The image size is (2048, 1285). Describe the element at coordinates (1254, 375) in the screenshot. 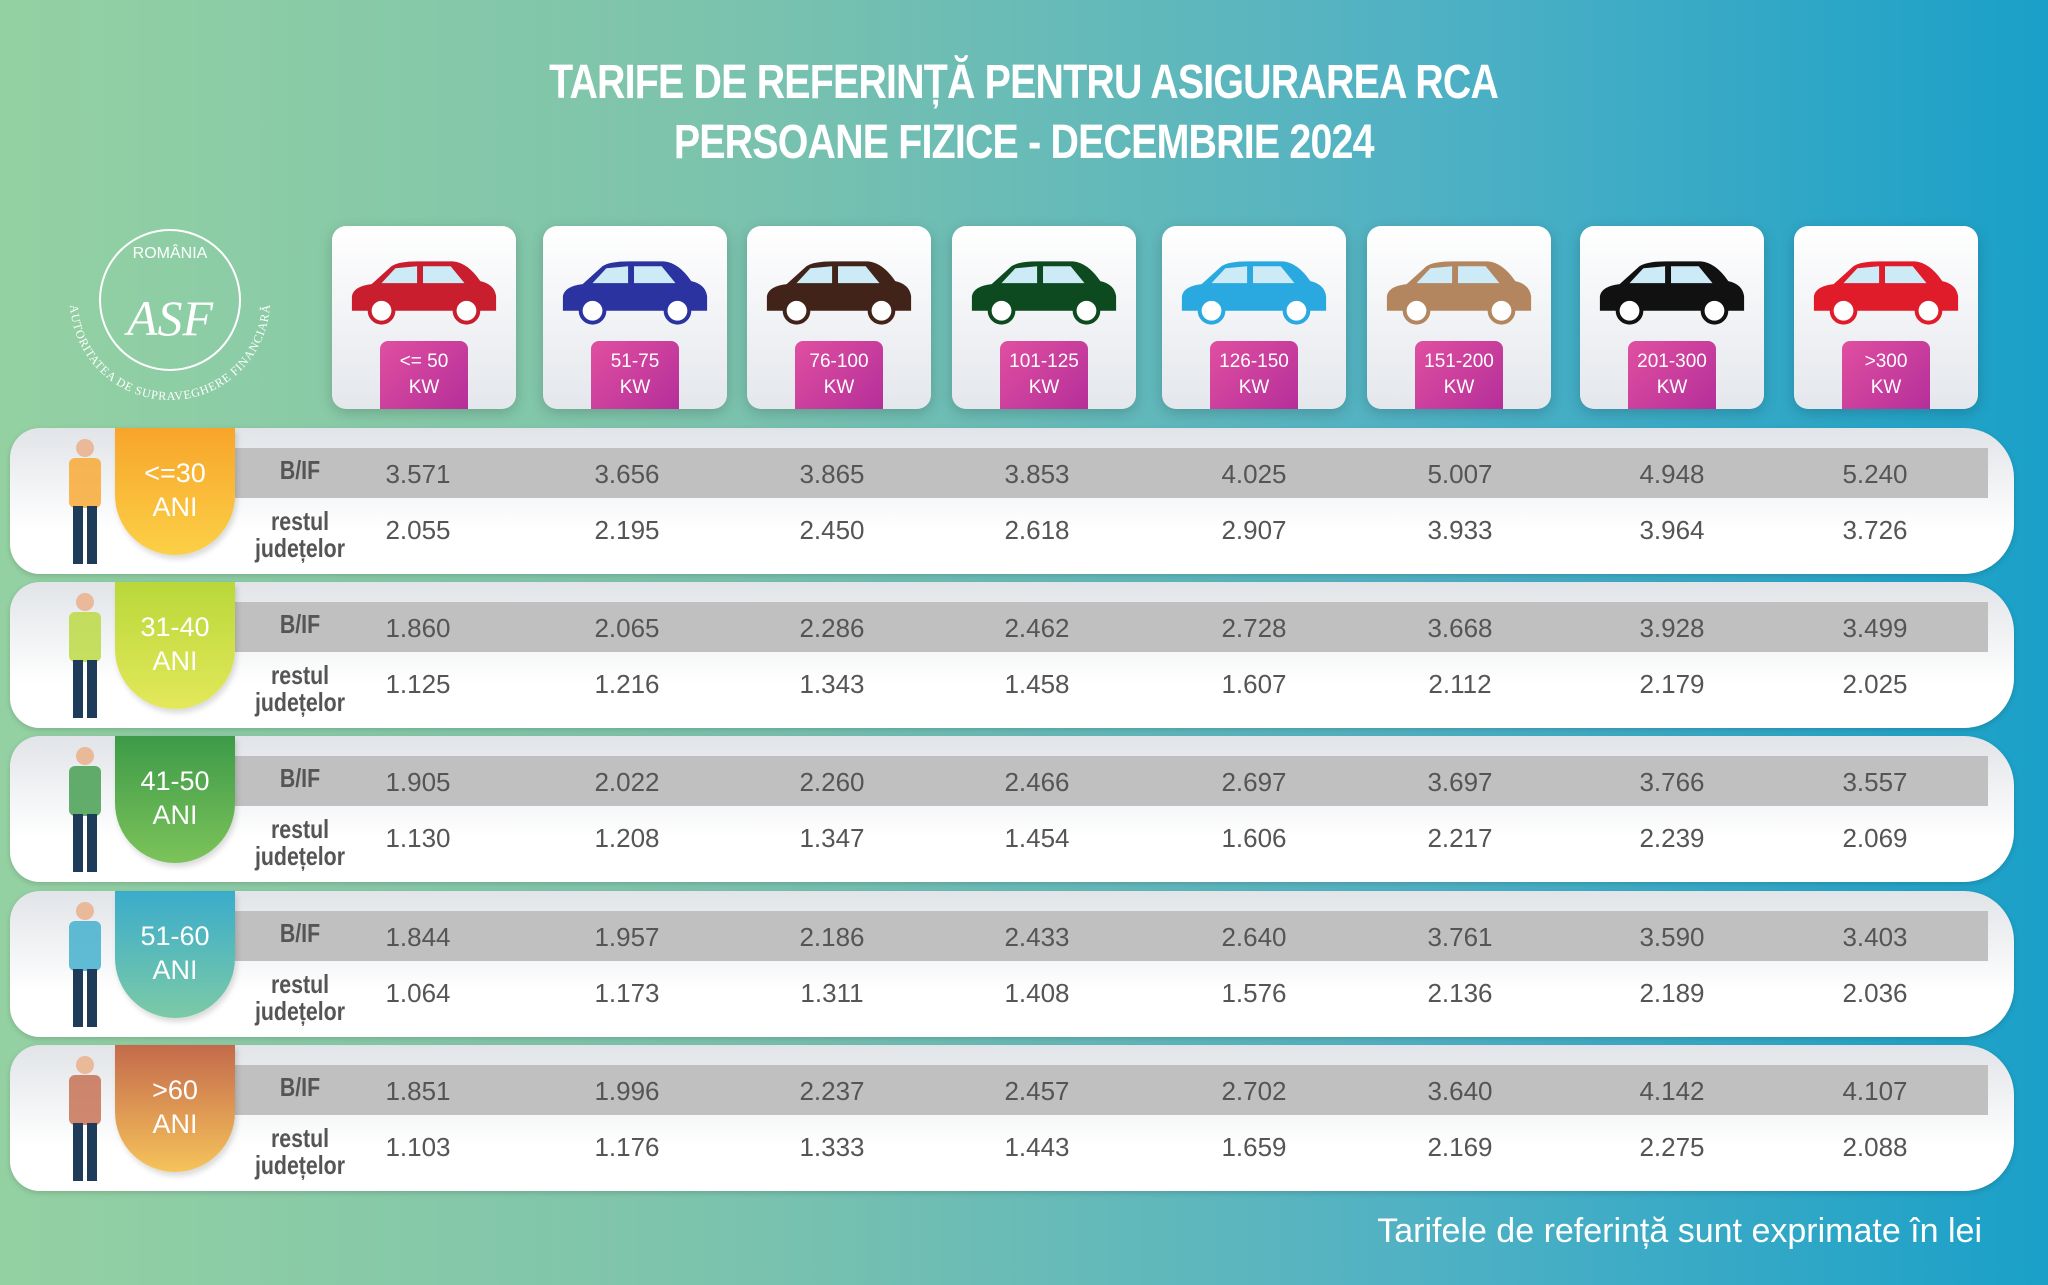

I see `power-class-label: 126-150 KW` at that location.